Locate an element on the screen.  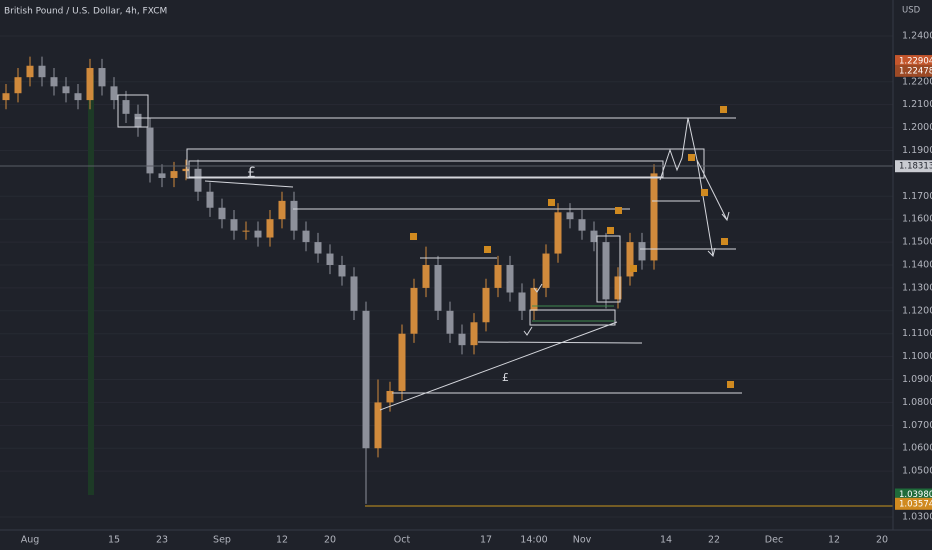
price-badge-label: 1.22478 is located at coordinates (915, 71).